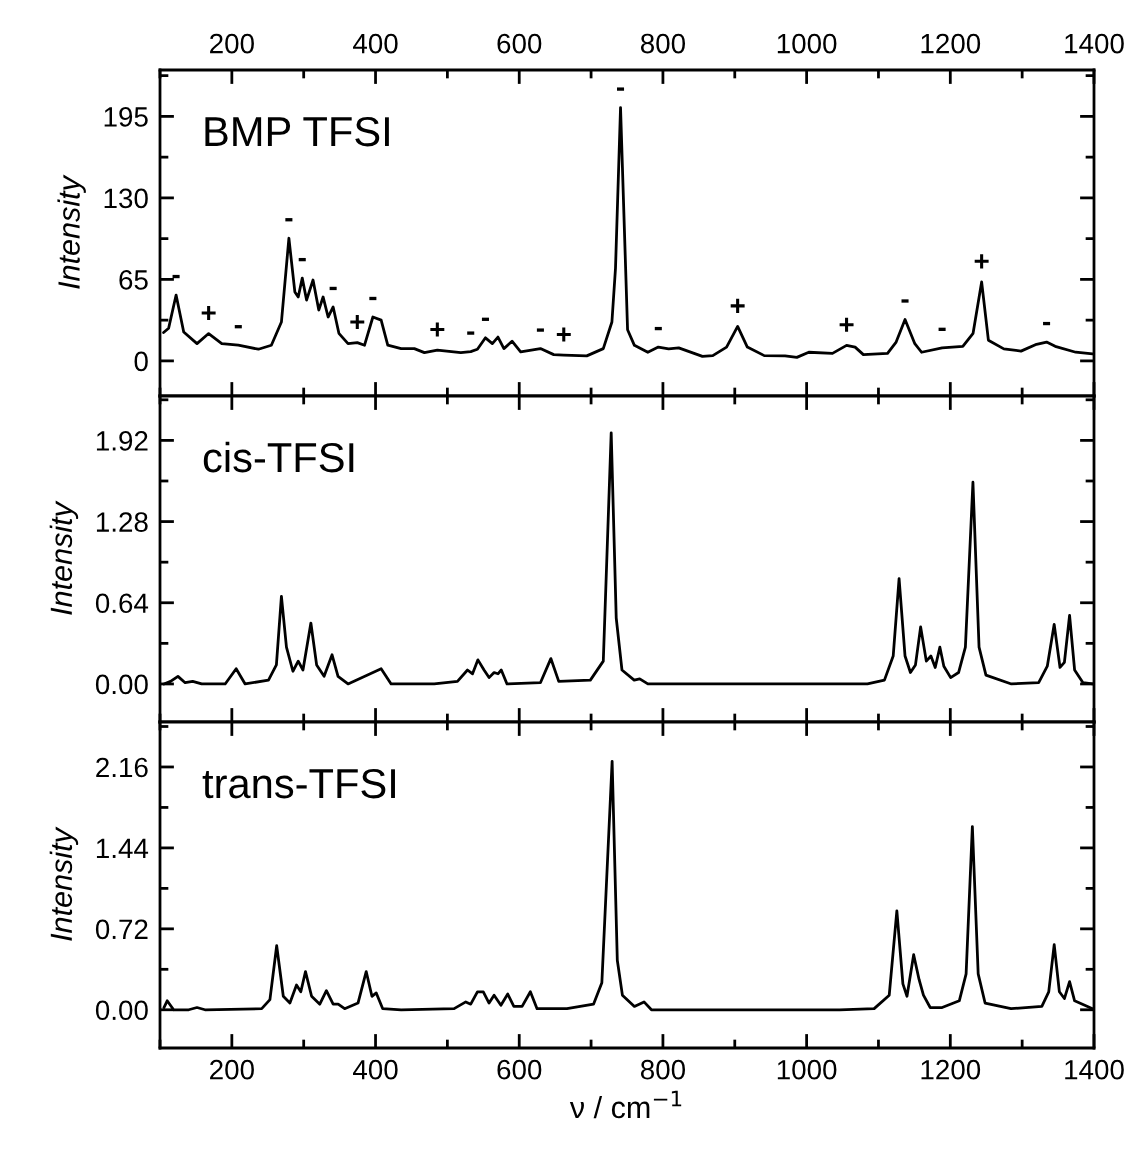 The image size is (1136, 1171). Describe the element at coordinates (122, 767) in the screenshot. I see `y-tick-label: 2.16` at that location.